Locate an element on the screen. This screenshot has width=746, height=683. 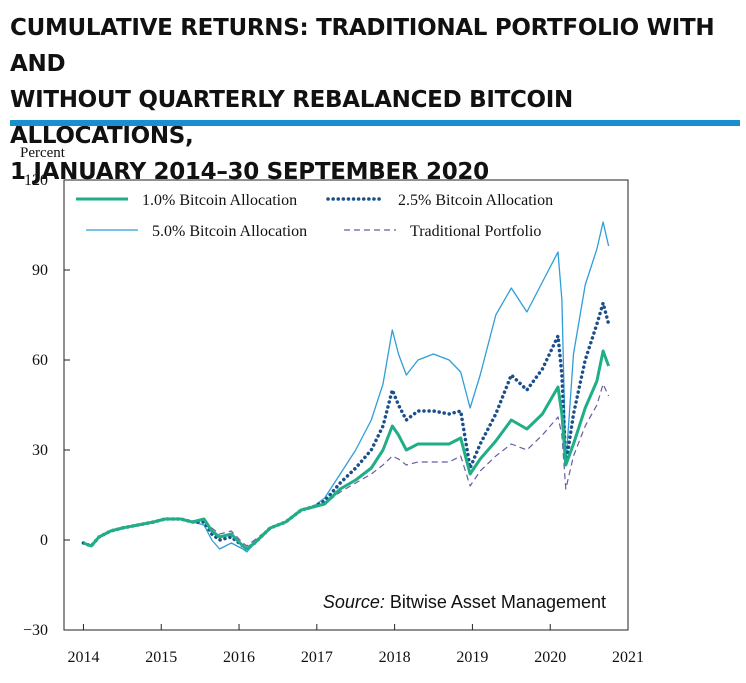
y-tick-label: 90 is located at coordinates (40, 270).